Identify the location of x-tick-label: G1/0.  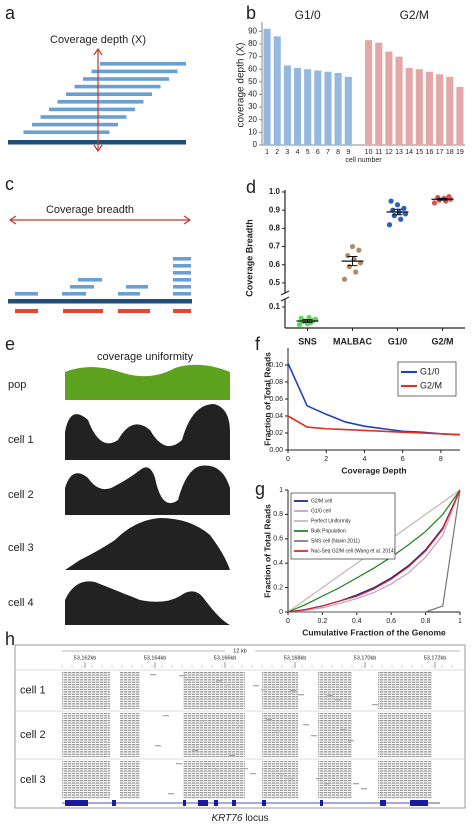
(398, 341).